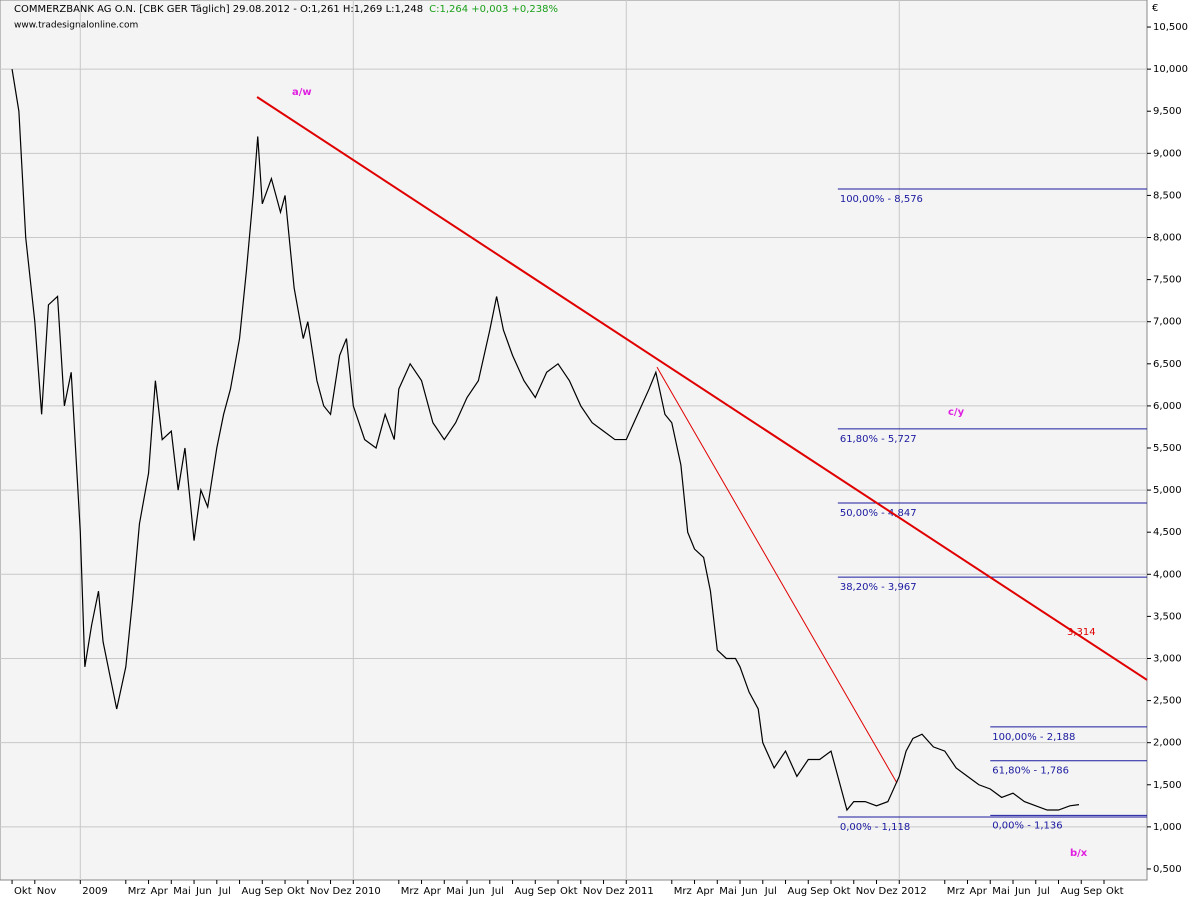 This screenshot has width=1200, height=900. Describe the element at coordinates (94, 891) in the screenshot. I see `x-tick-label: 2009` at that location.